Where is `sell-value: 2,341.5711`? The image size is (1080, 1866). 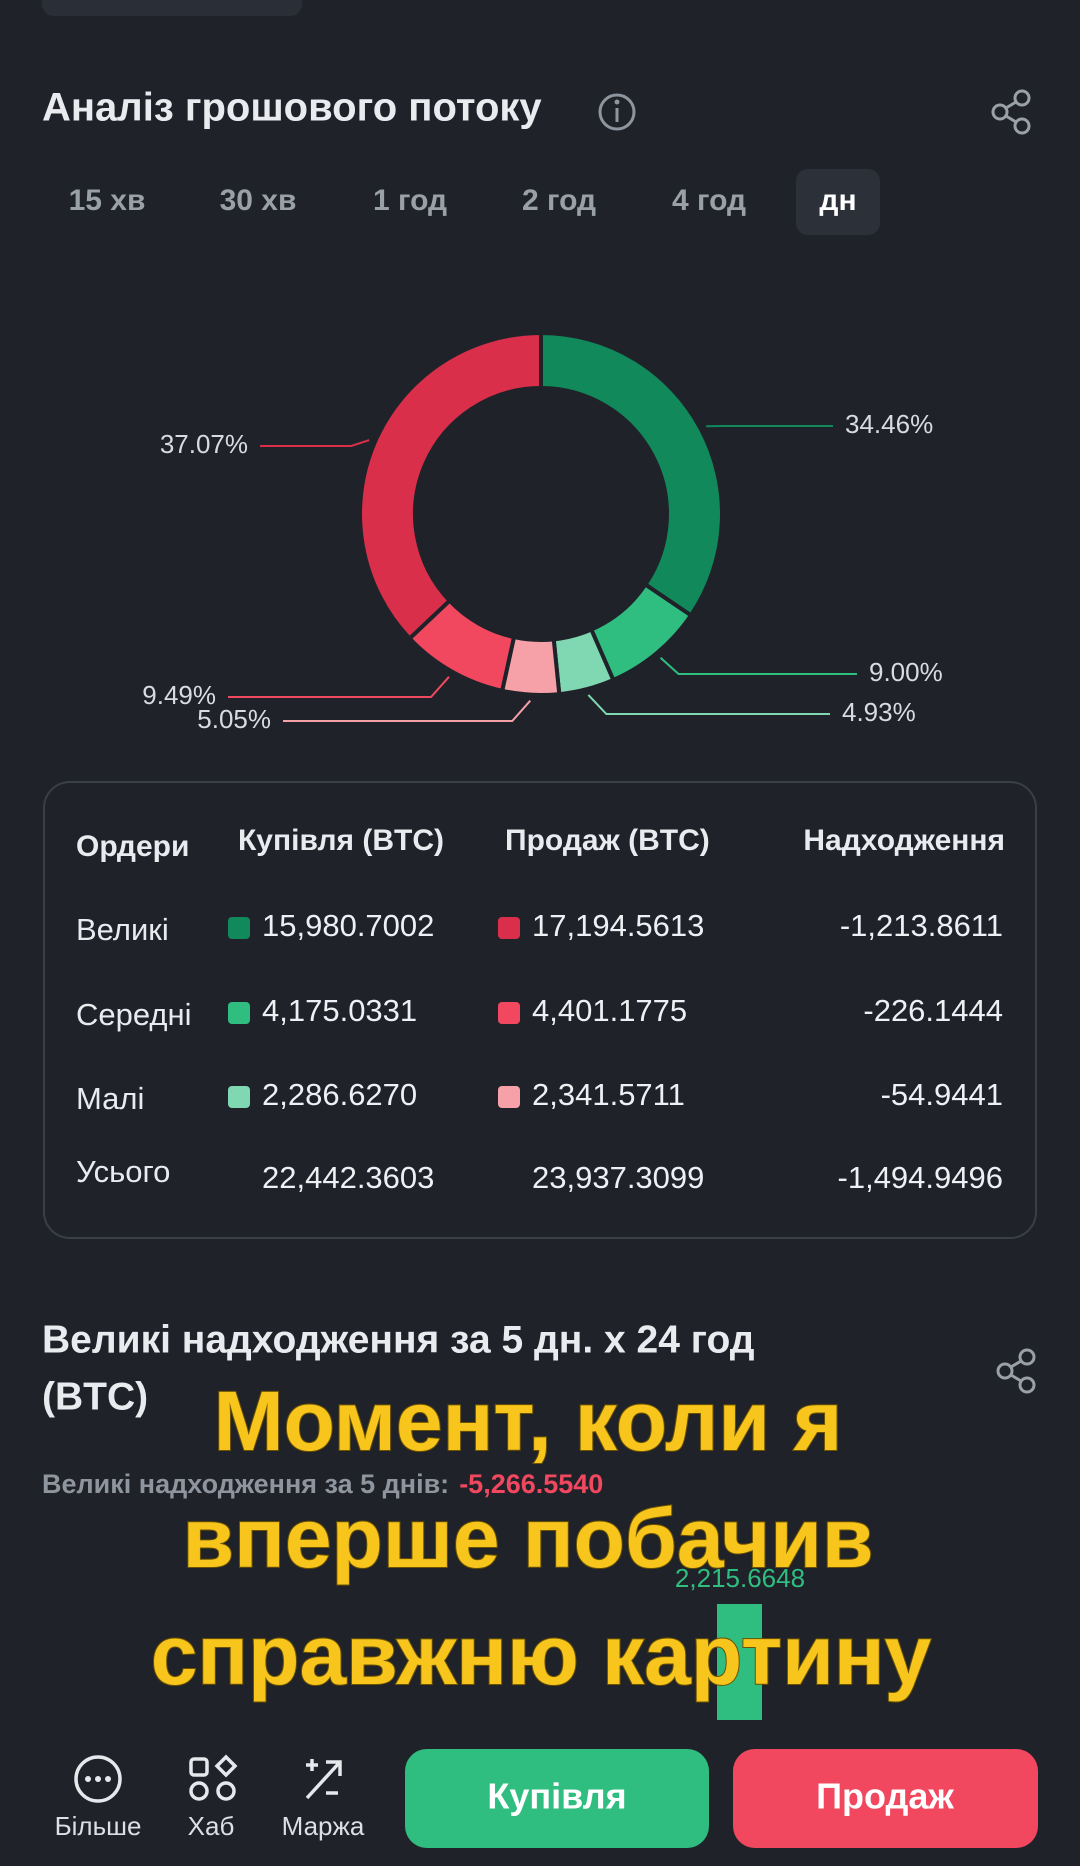
sell-value: 2,341.5711 is located at coordinates (608, 1094).